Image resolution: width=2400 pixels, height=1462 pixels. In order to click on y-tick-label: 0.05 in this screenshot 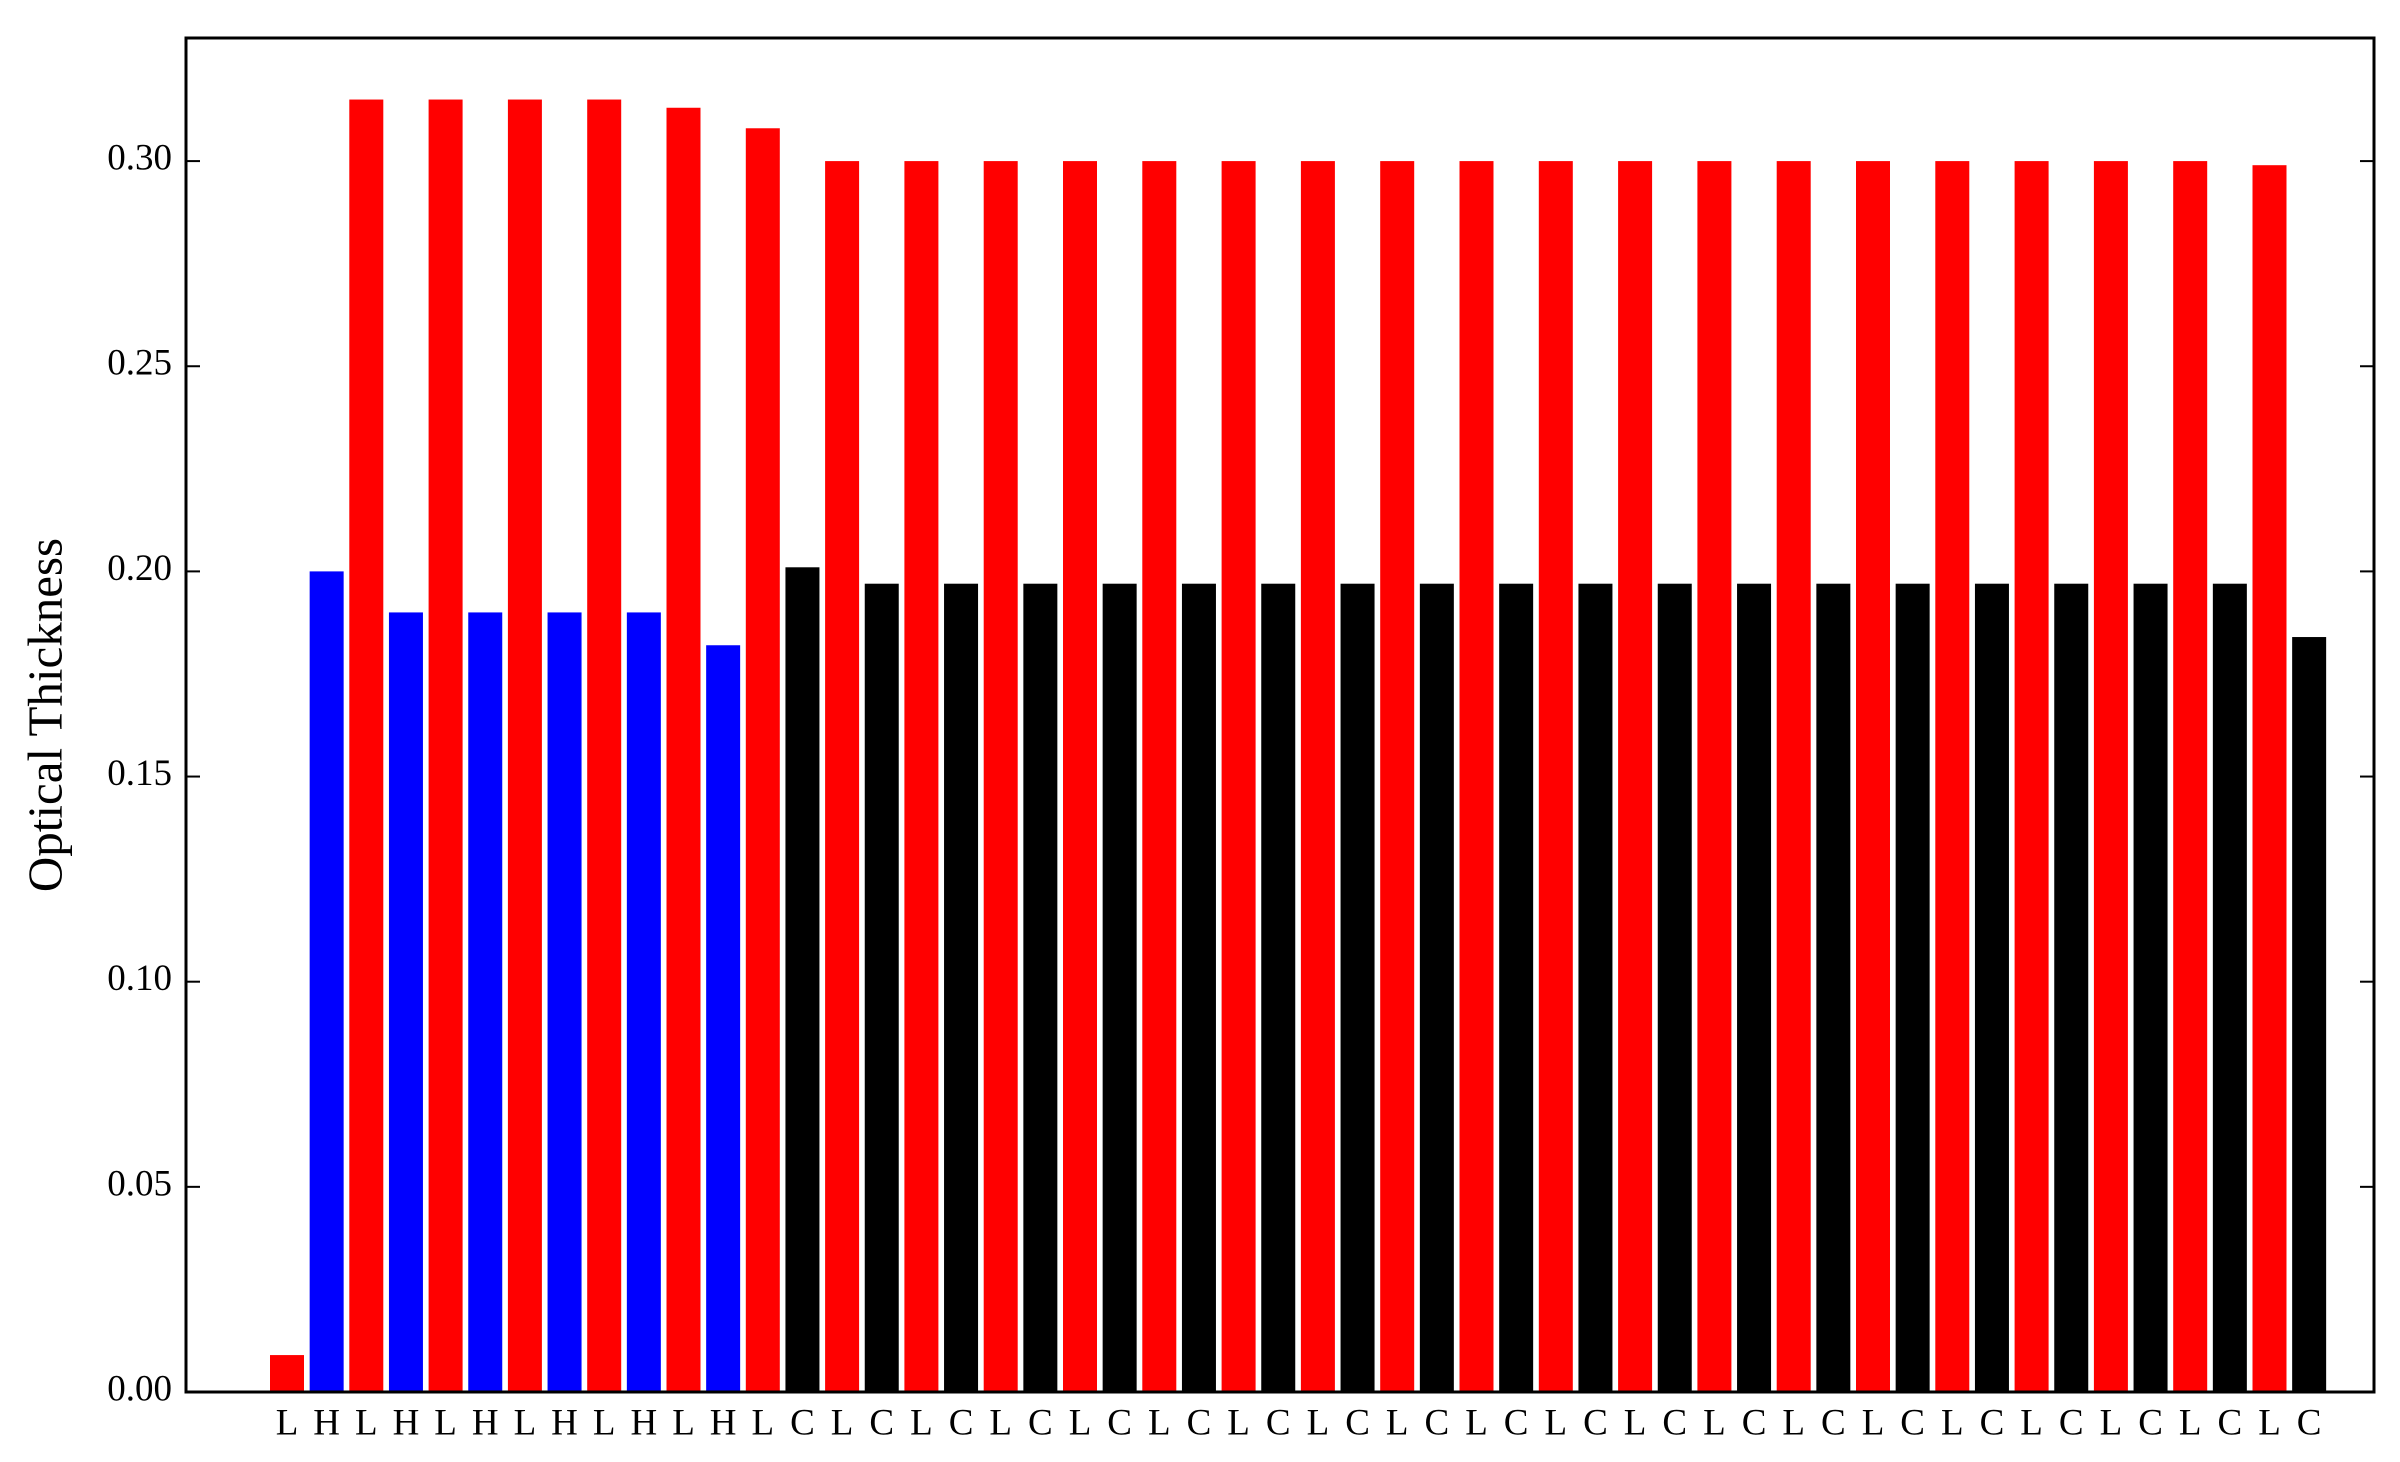, I will do `click(139, 1183)`.